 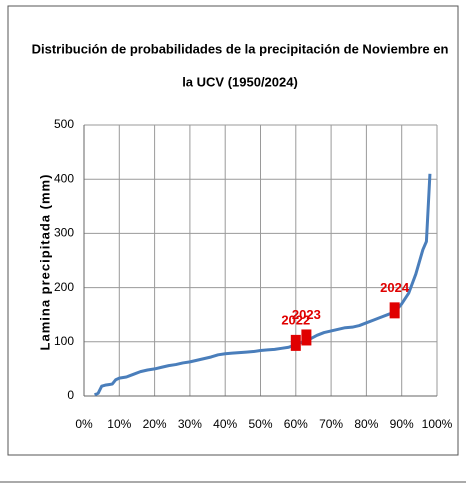 I want to click on x-tick-label: 60%, so click(x=296, y=424).